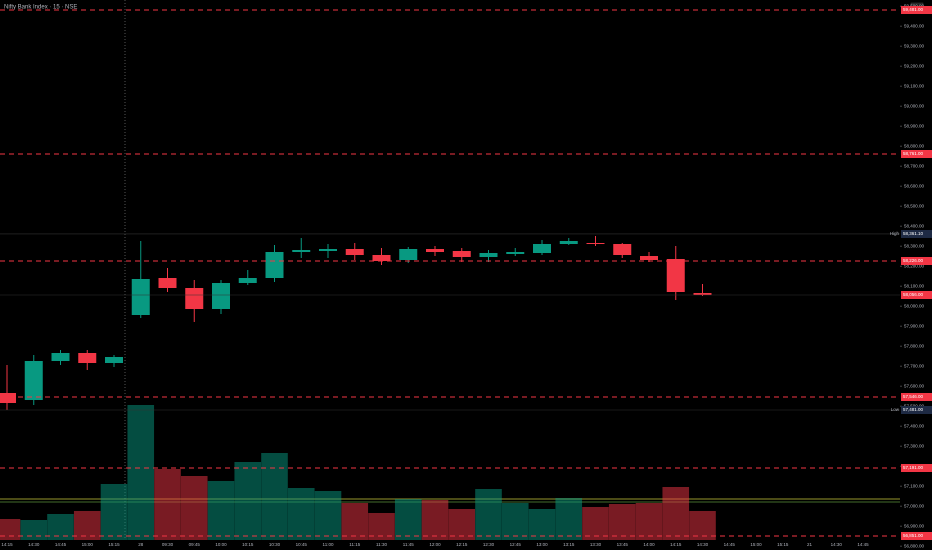  I want to click on x-tick-label: 28, so click(141, 544).